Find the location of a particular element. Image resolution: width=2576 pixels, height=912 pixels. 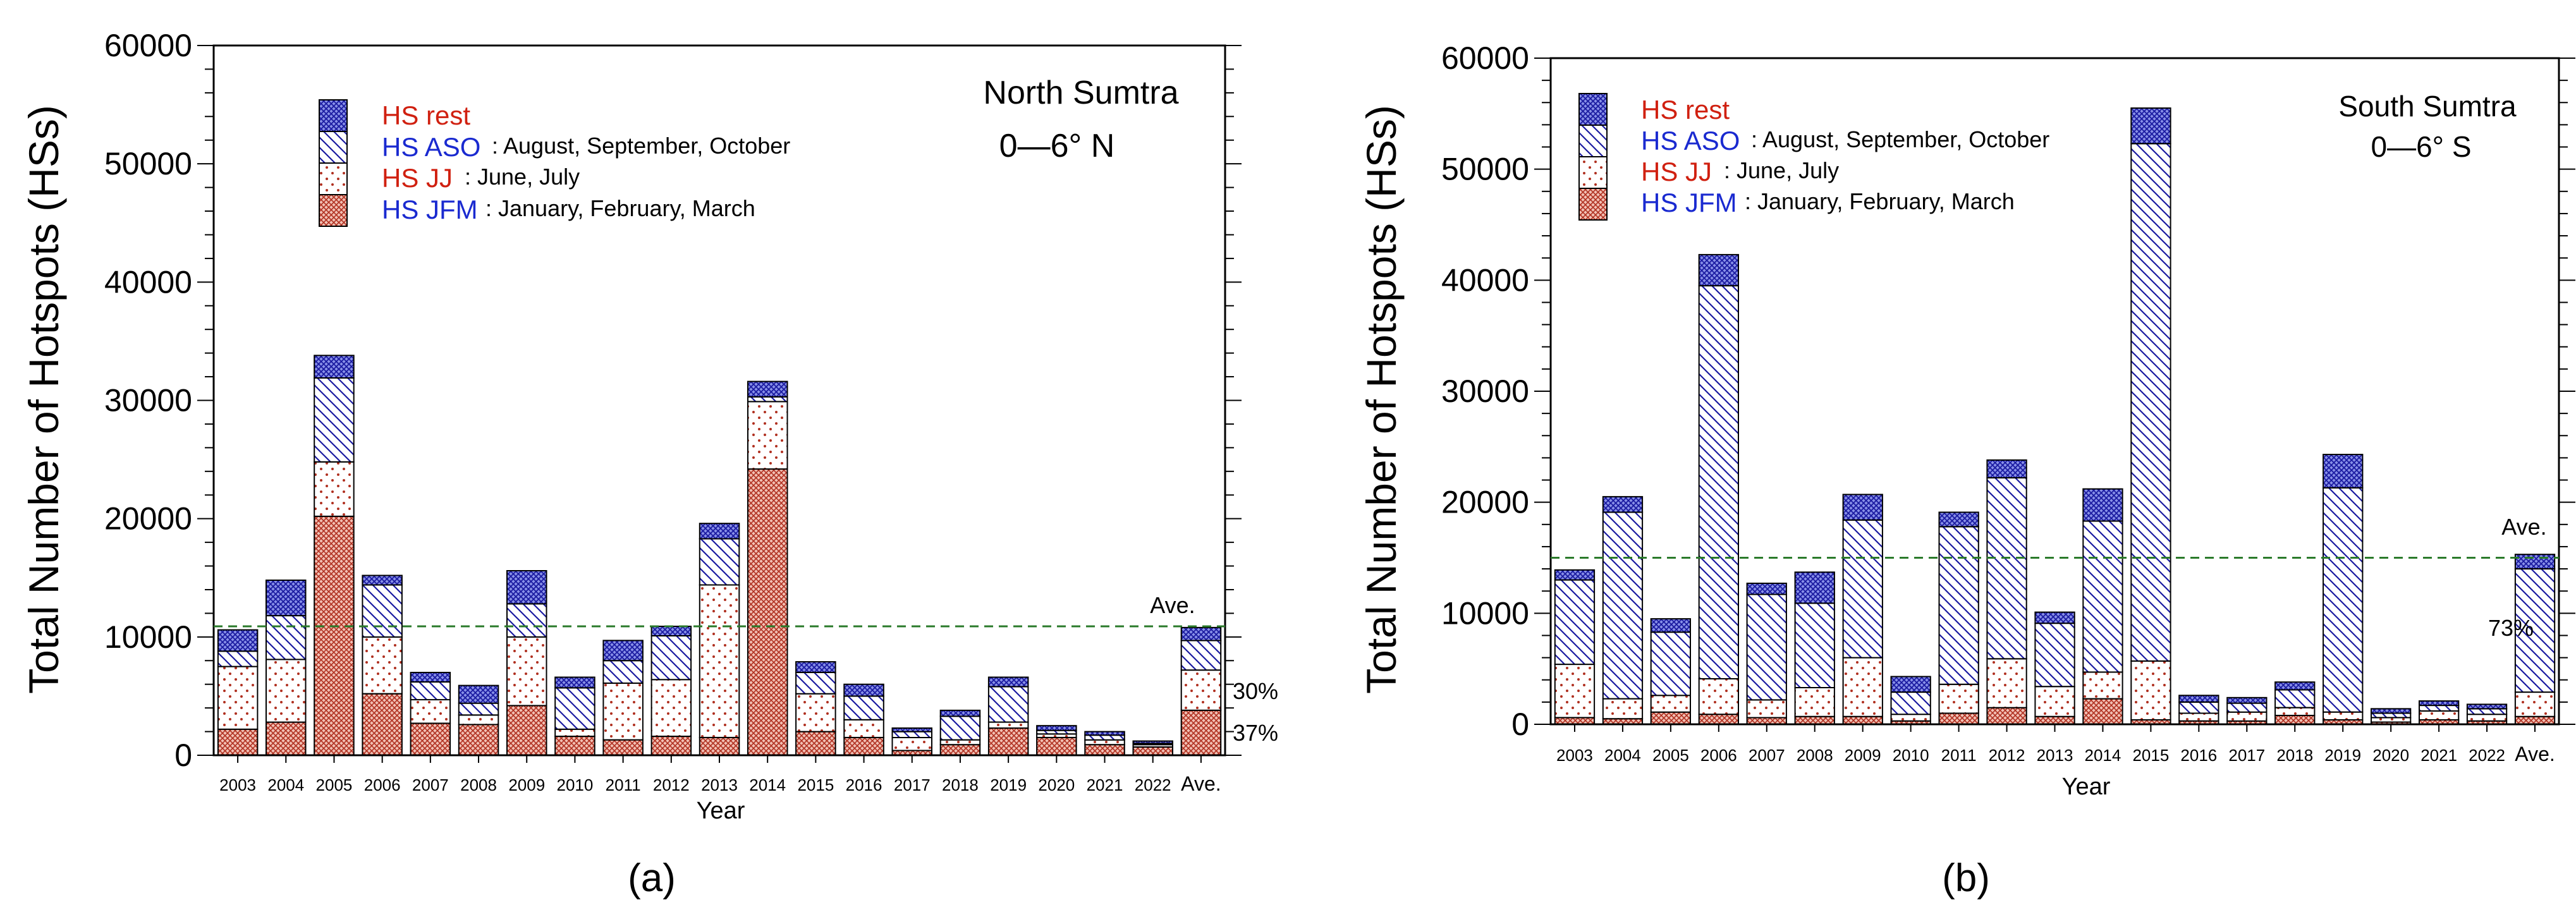

b-bar-jfm-2009 is located at coordinates (1862, 720).